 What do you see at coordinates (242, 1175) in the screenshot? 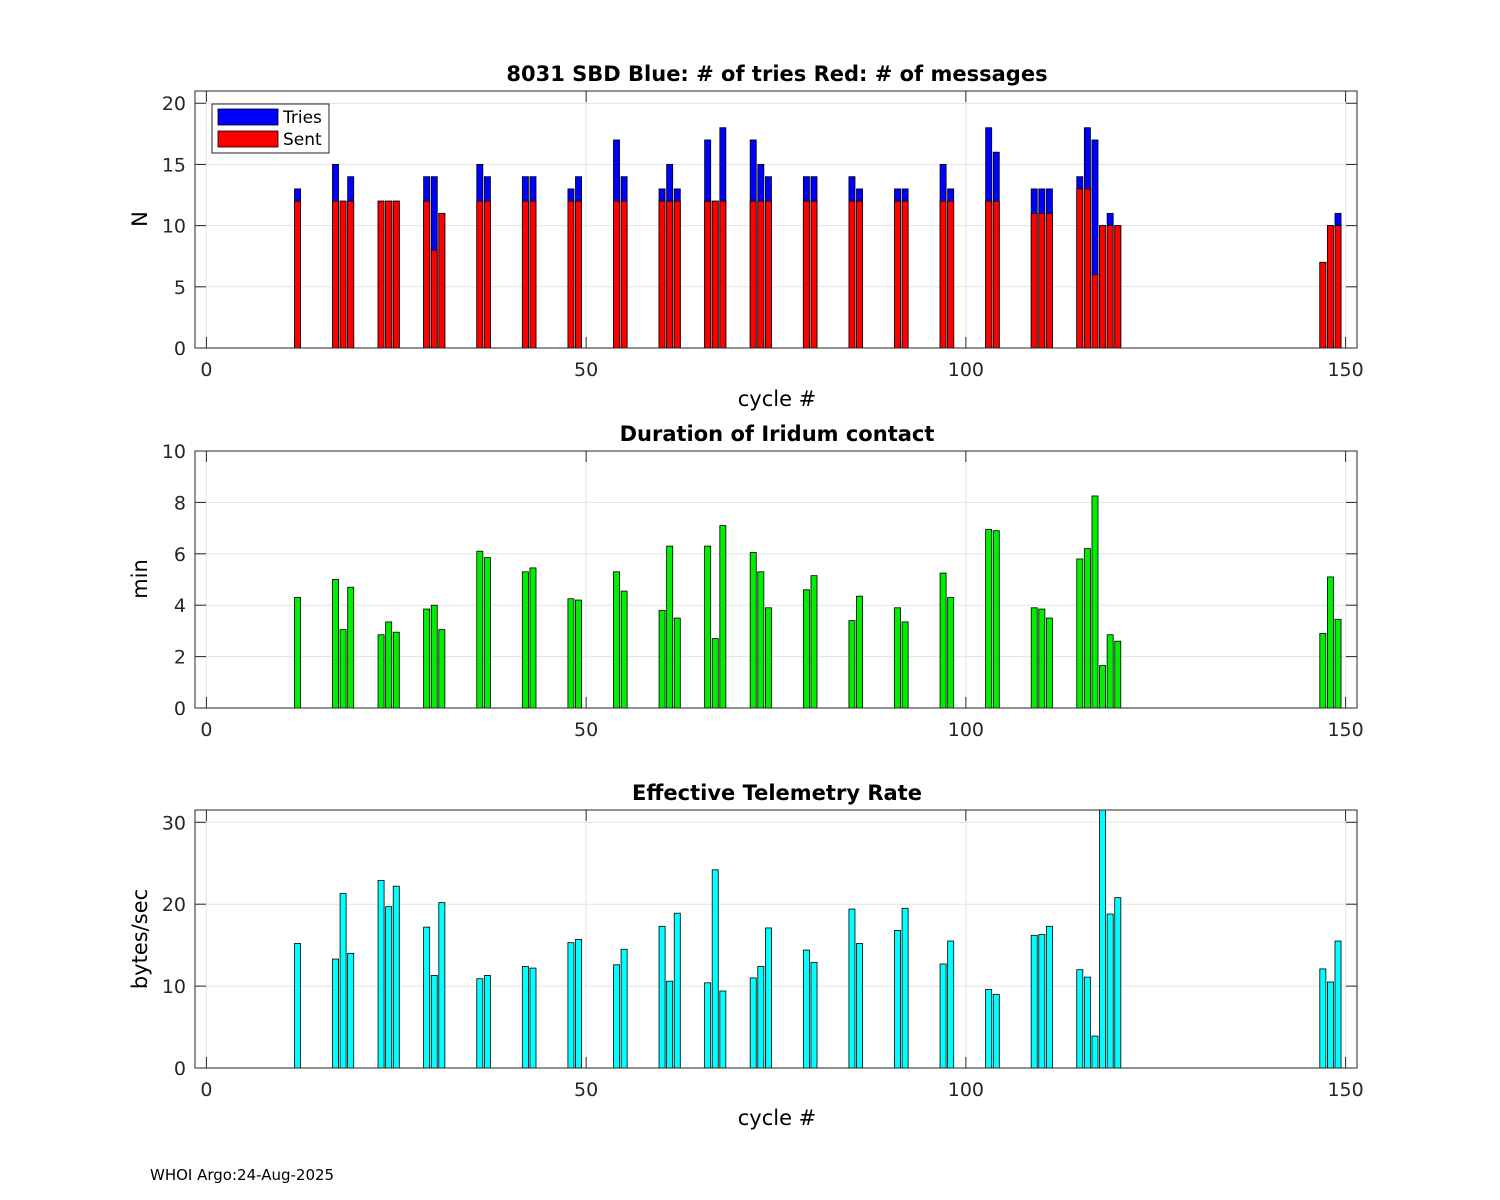
I see `footer-credit: WHOI Argo:24-Aug-2025` at bounding box center [242, 1175].